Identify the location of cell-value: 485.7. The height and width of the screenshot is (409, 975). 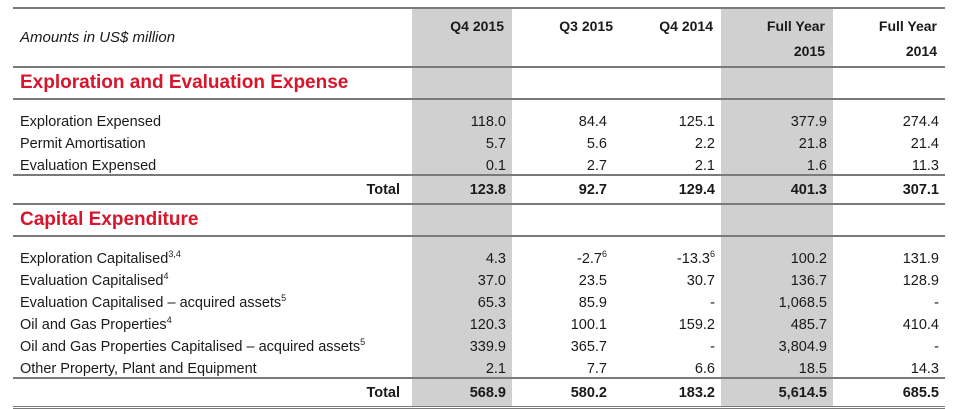
(777, 322).